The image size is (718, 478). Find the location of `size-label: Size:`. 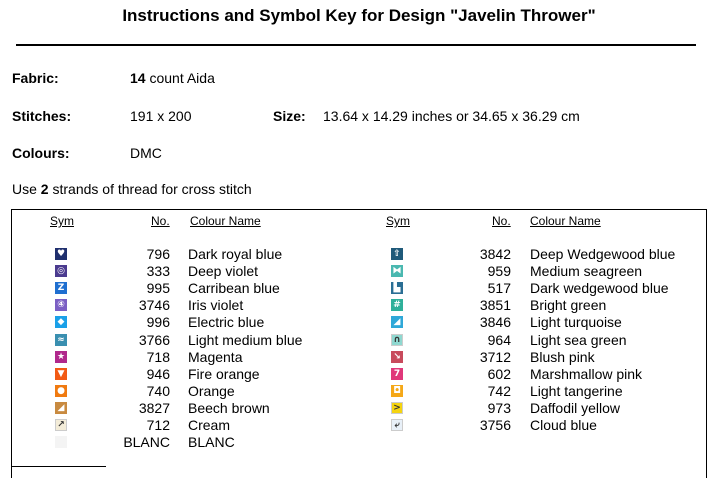

size-label: Size: is located at coordinates (289, 116).